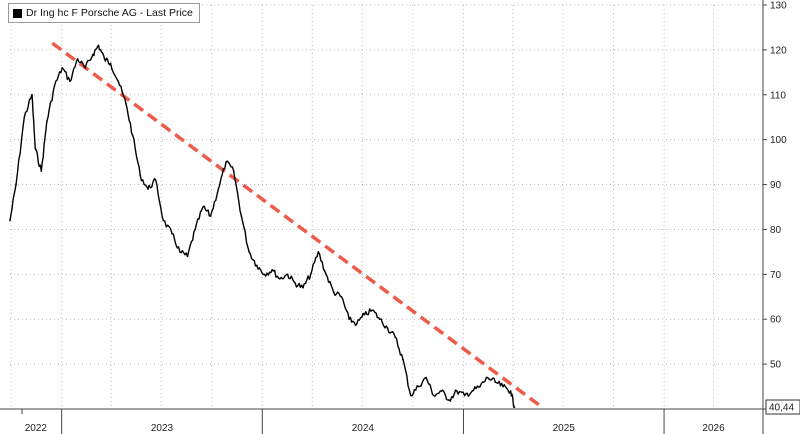 The height and width of the screenshot is (434, 800). I want to click on y-tick-label: 60, so click(776, 320).